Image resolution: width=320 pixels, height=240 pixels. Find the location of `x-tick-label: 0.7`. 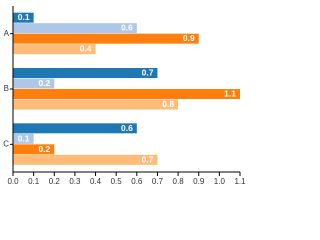

x-tick-label: 0.7 is located at coordinates (158, 181).